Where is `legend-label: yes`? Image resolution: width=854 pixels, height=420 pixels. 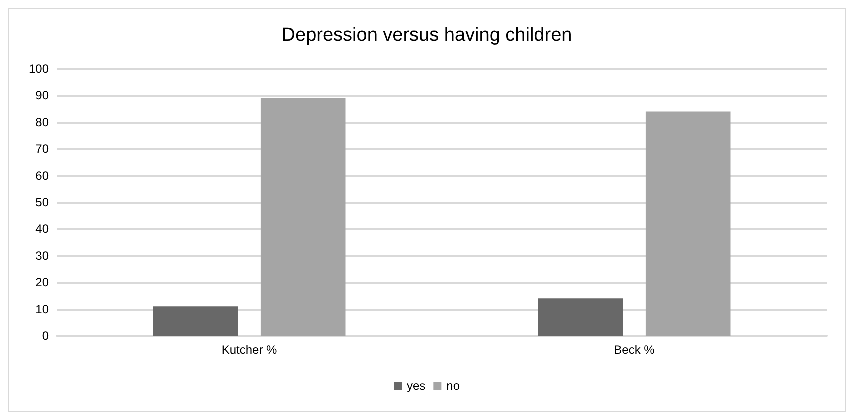 legend-label: yes is located at coordinates (416, 386).